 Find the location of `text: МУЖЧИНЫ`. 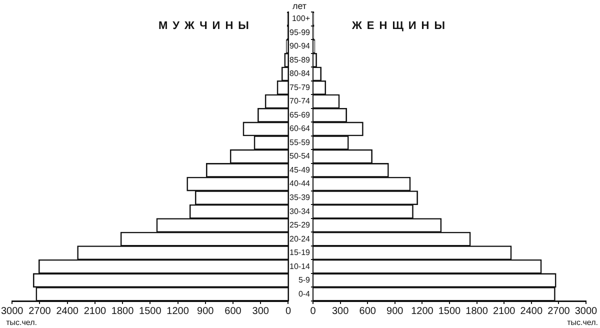

text: МУЖЧИНЫ is located at coordinates (206, 26).